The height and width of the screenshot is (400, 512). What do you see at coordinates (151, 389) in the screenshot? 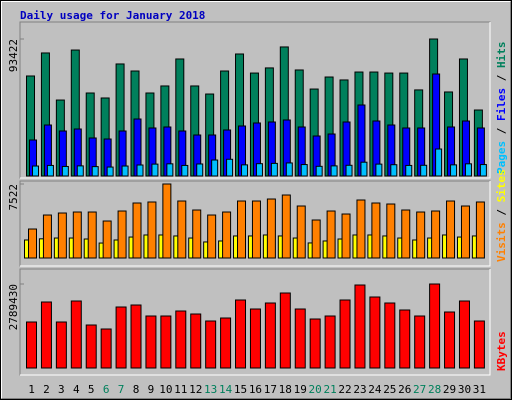
I see `x-tick-label: 9` at bounding box center [151, 389].